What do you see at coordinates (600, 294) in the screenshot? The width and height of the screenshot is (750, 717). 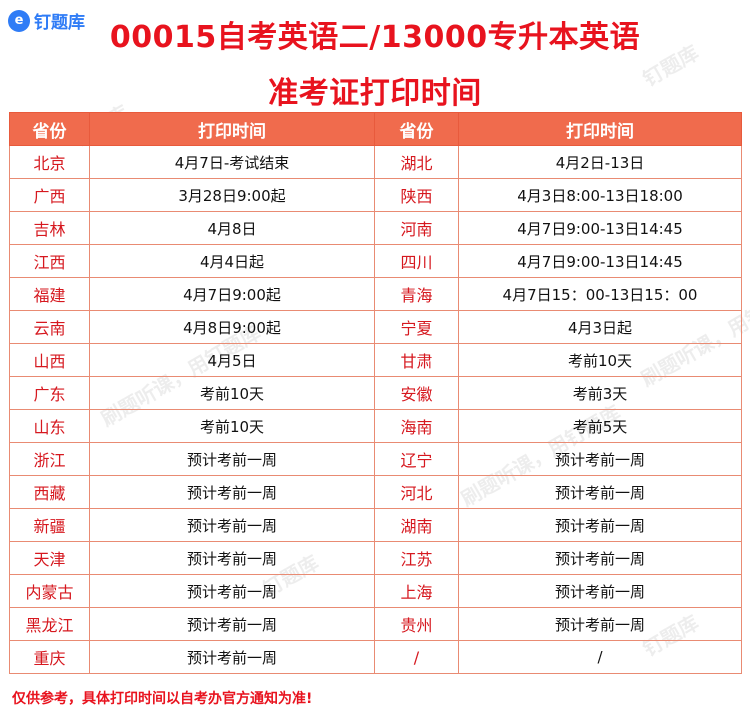 I see `print-time-cell: 4月7日15：00-13日15：00` at bounding box center [600, 294].